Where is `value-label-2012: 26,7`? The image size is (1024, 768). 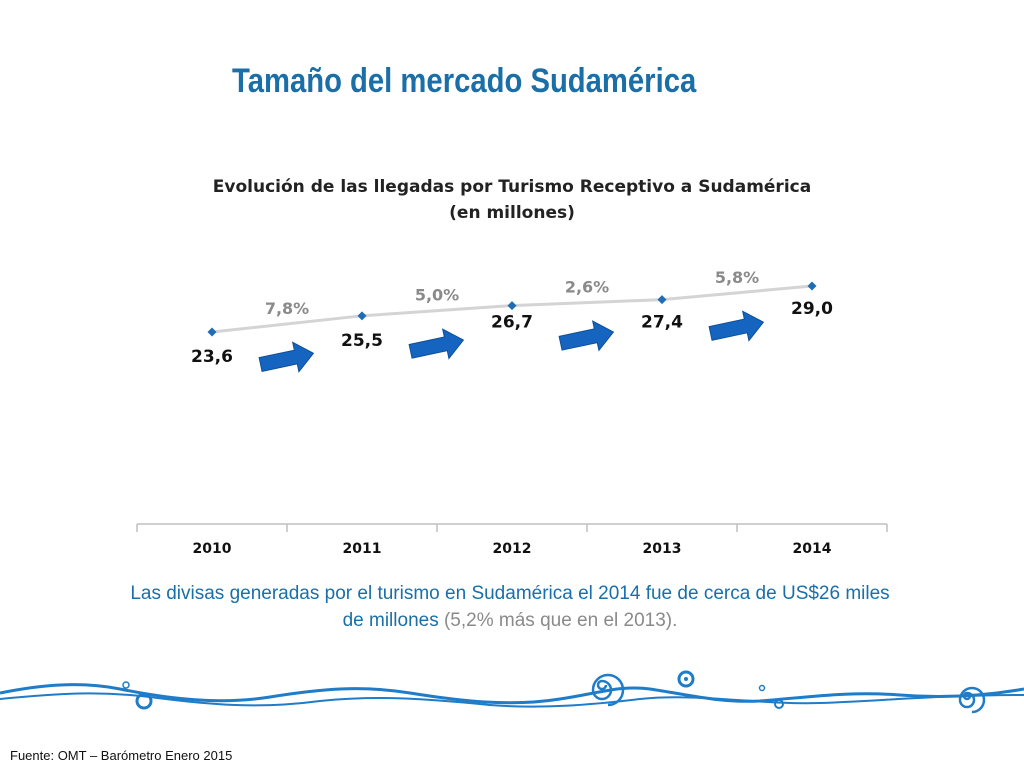 value-label-2012: 26,7 is located at coordinates (512, 323).